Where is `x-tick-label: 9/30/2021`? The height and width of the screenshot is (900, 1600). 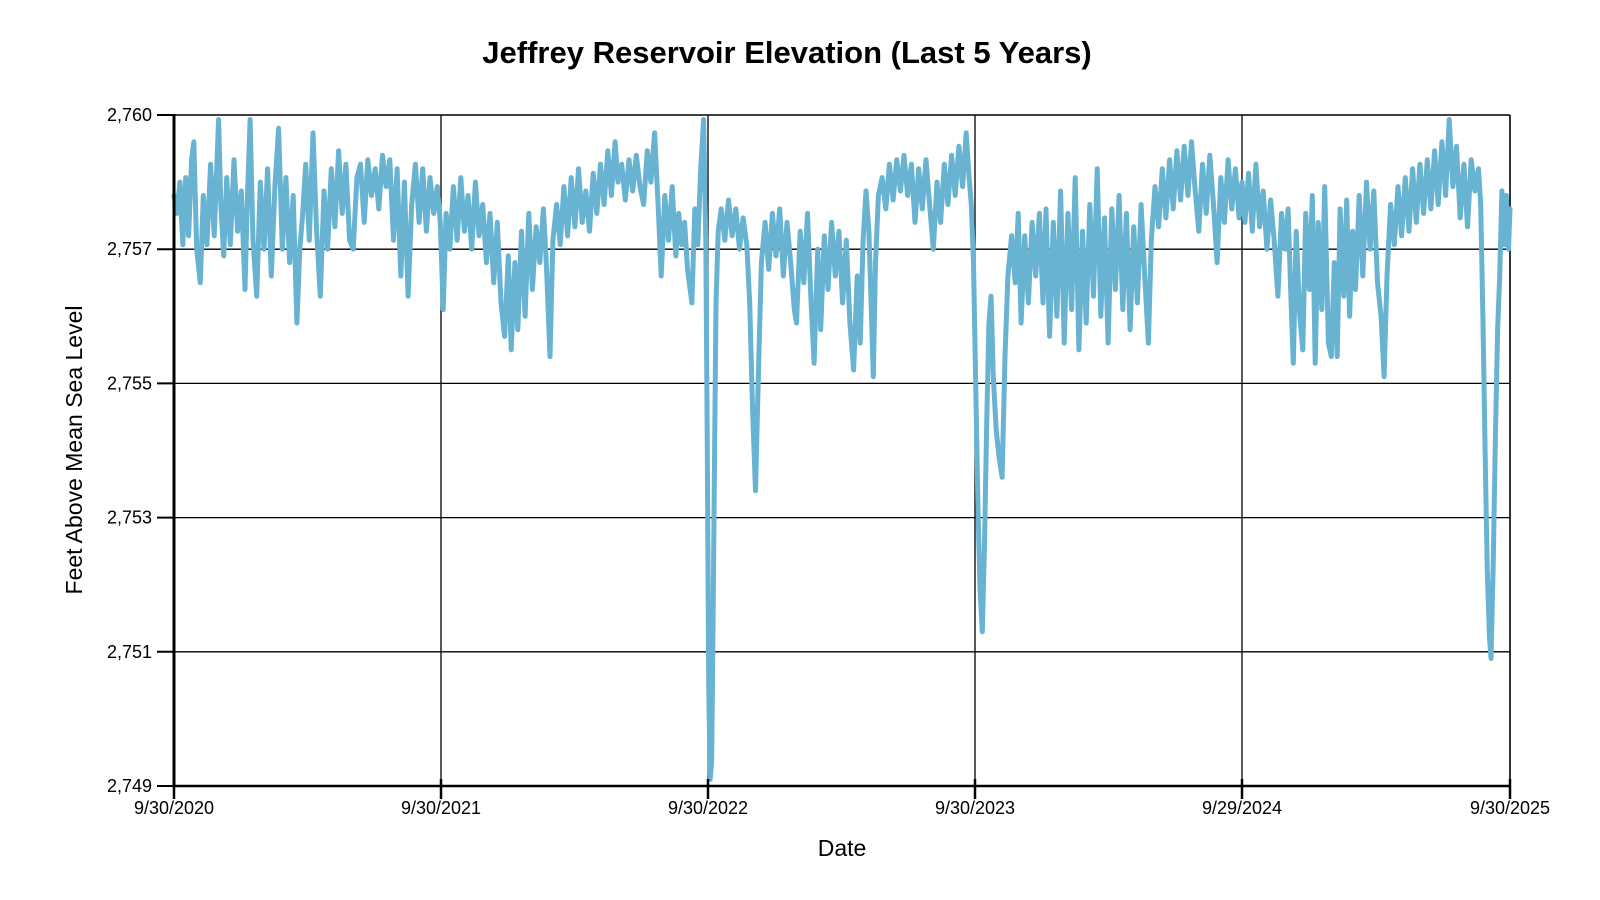 x-tick-label: 9/30/2021 is located at coordinates (441, 808).